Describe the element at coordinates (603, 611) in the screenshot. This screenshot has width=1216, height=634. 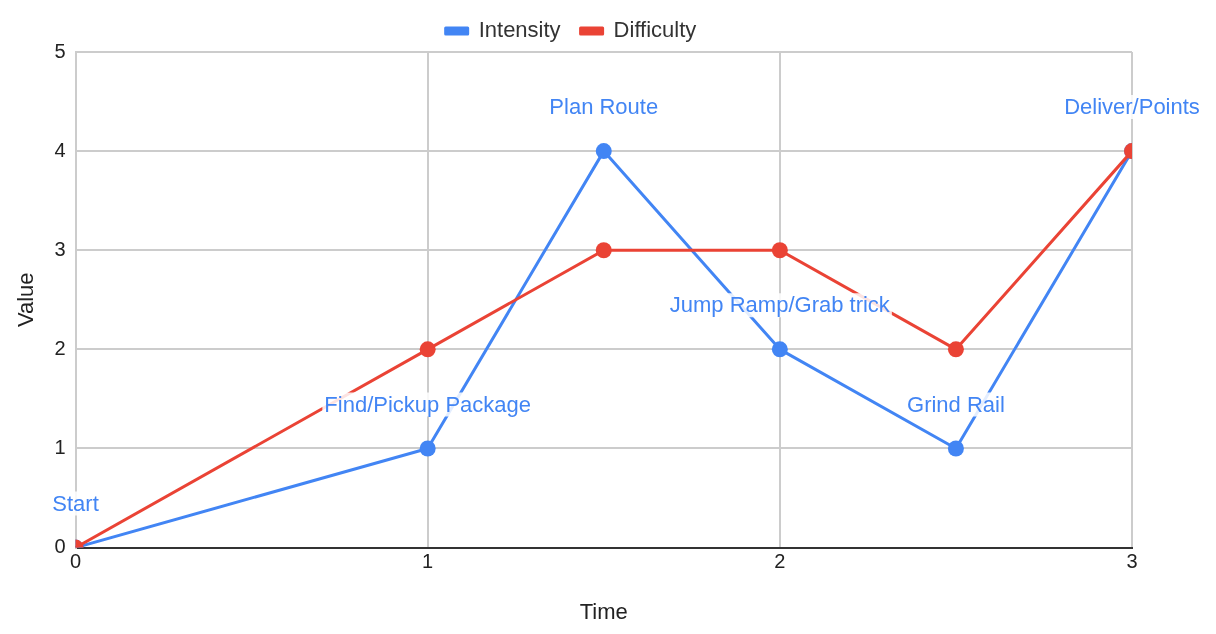
I see `x-axis-title: Time` at that location.